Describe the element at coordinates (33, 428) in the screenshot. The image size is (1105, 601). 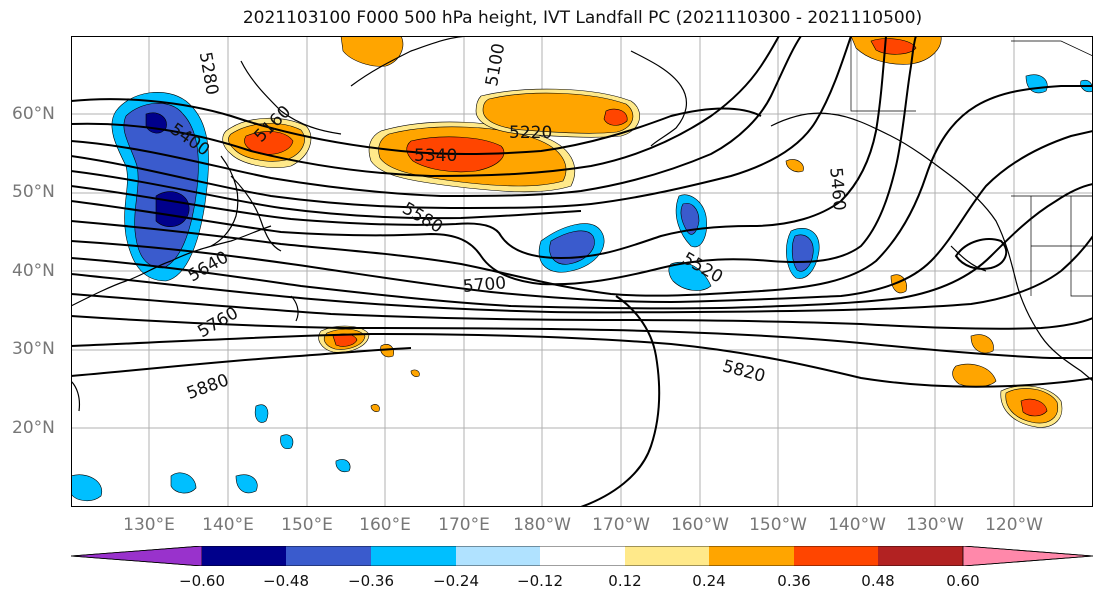
I see `lat-label-20n: 20°N` at that location.